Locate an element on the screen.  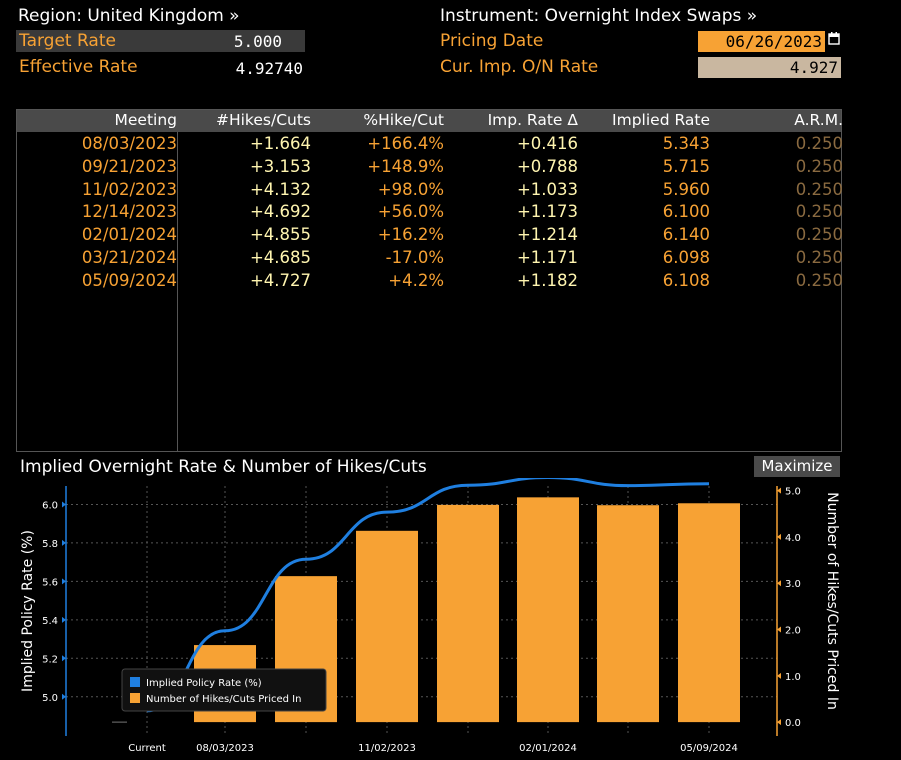
cell-hikes: +1.664 is located at coordinates (280, 143).